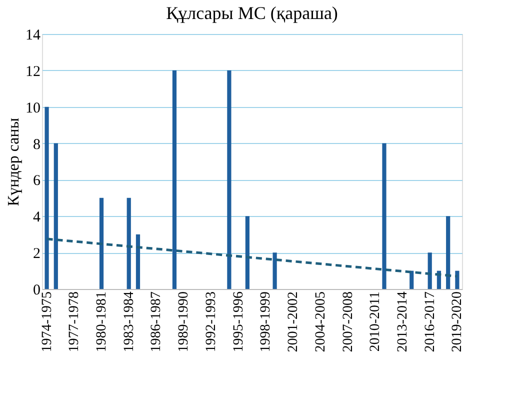  Describe the element at coordinates (129, 322) in the screenshot. I see `x-tick-label: 1983-1984` at that location.